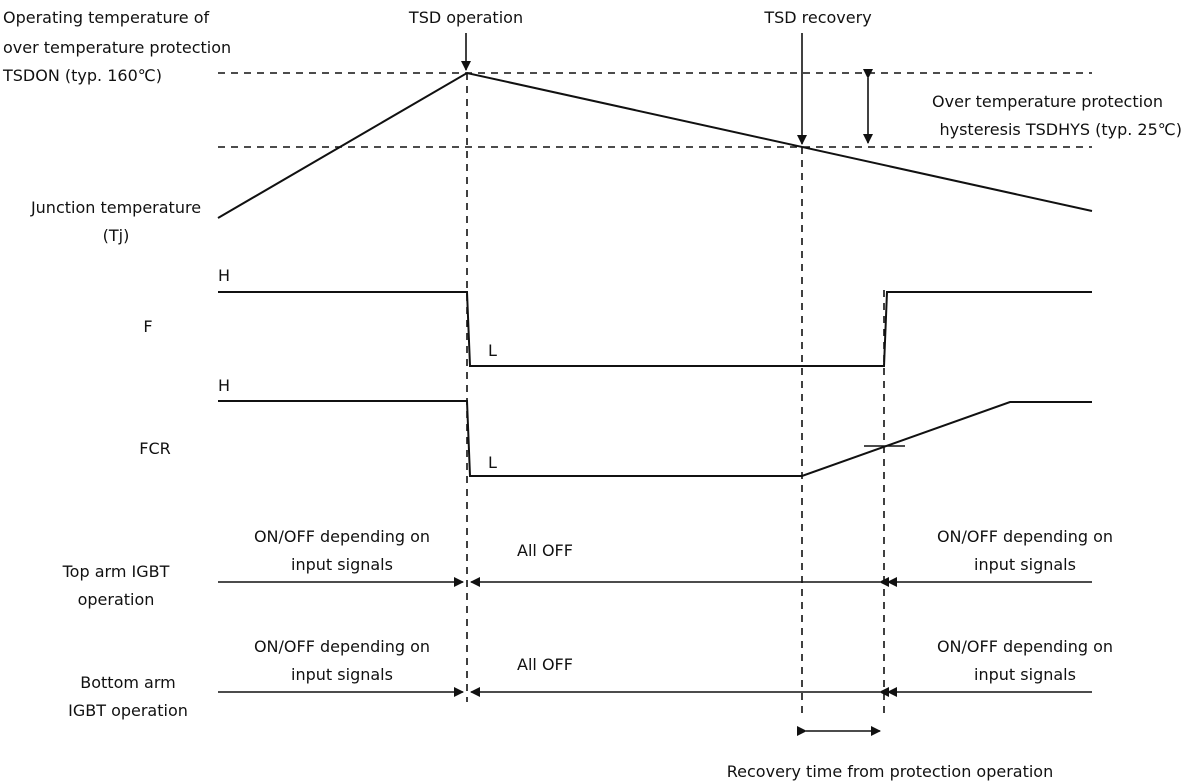  I want to click on tsd-operation-label: TSD operation, so click(465, 17).